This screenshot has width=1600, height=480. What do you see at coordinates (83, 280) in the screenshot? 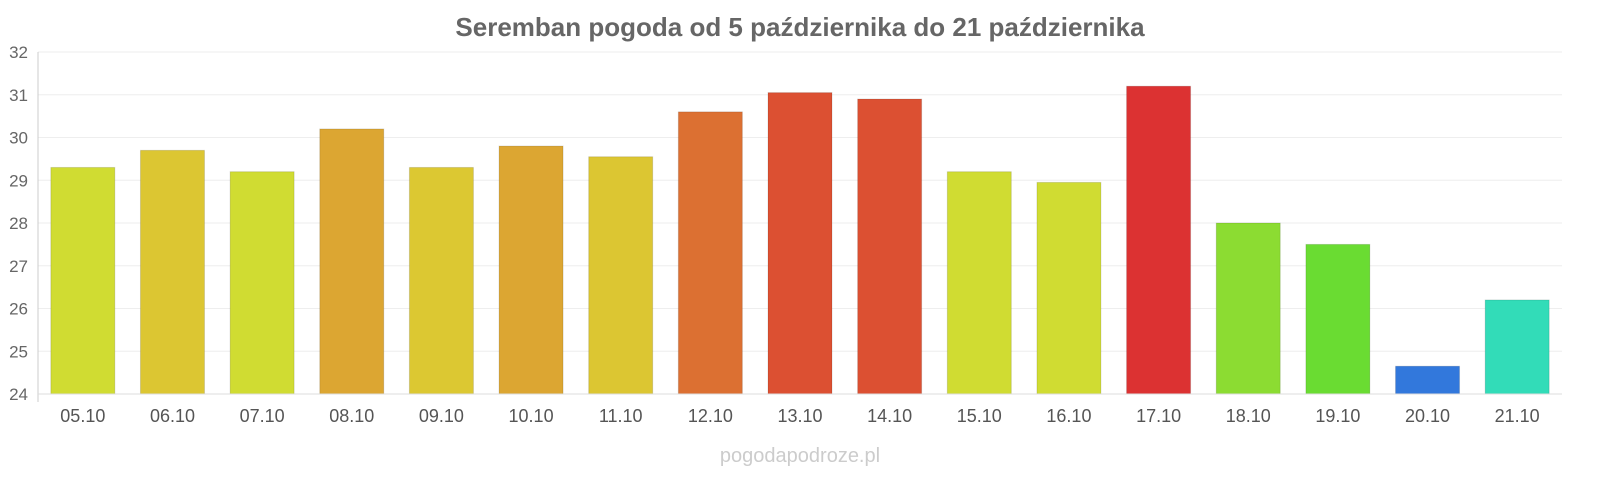
I see `bar-05.10` at bounding box center [83, 280].